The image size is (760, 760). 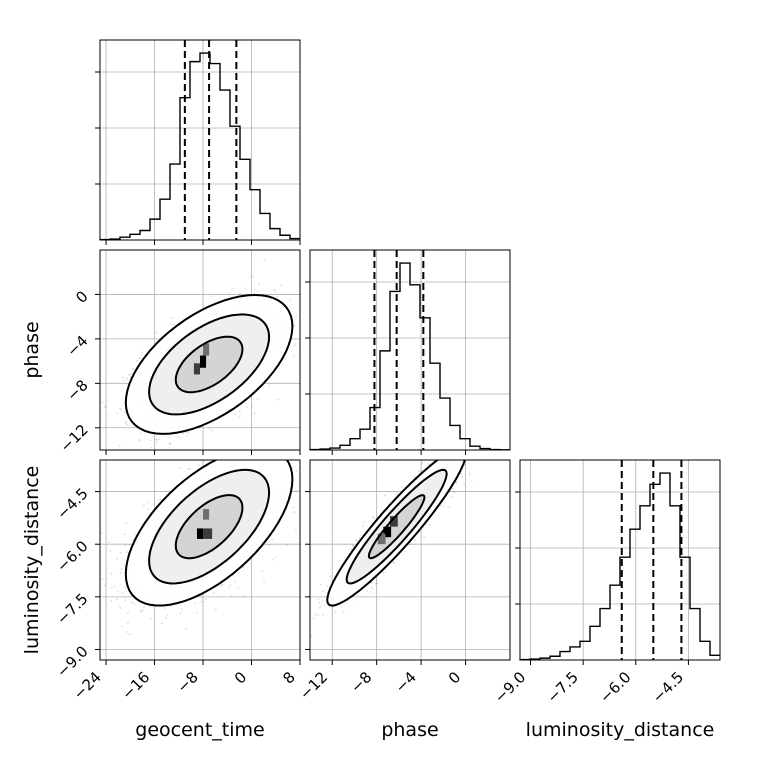 I want to click on contour-line-middle, so click(x=209, y=364).